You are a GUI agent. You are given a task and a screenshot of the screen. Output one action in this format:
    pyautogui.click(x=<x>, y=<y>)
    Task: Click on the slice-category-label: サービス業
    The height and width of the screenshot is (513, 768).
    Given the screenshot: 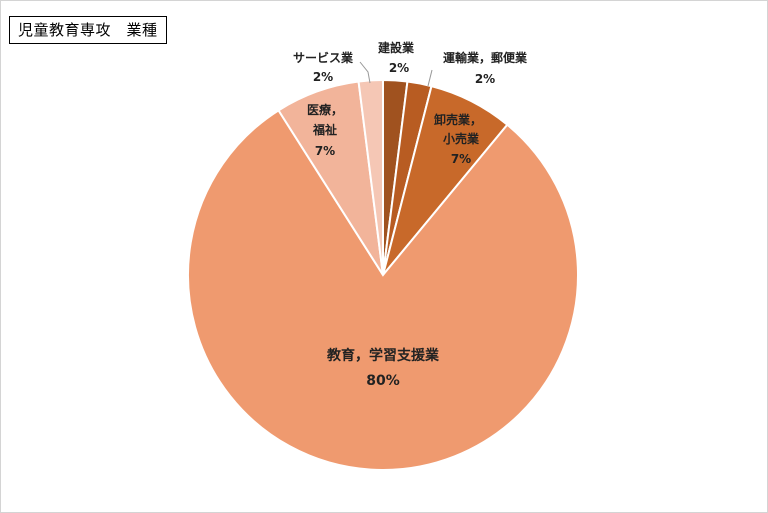 What is the action you would take?
    pyautogui.click(x=323, y=57)
    